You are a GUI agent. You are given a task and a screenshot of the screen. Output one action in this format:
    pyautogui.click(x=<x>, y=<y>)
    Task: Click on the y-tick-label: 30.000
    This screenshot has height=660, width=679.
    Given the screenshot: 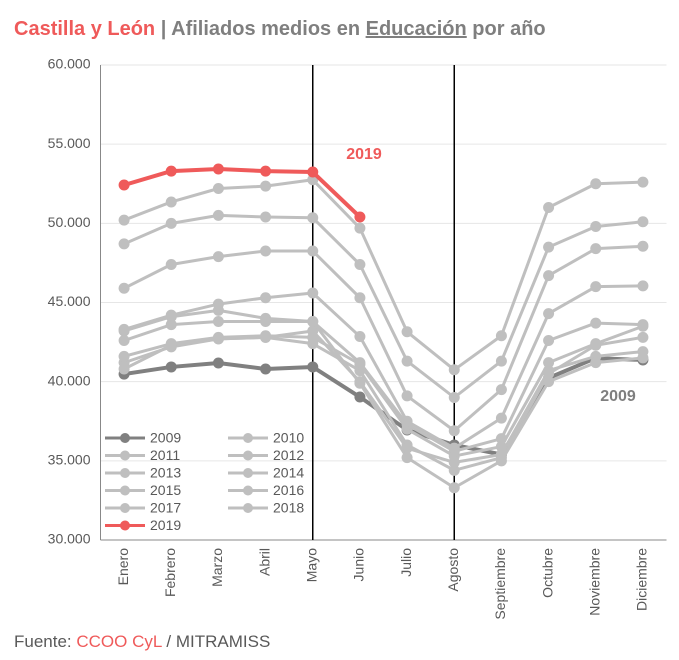 What is the action you would take?
    pyautogui.click(x=69, y=539)
    